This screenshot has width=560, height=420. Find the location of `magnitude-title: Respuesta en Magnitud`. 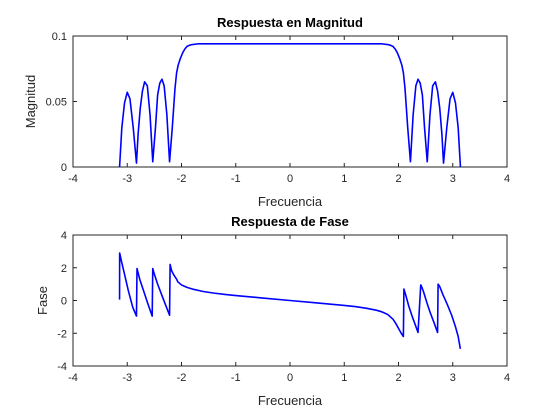

magnitude-title: Respuesta en Magnitud is located at coordinates (290, 22).